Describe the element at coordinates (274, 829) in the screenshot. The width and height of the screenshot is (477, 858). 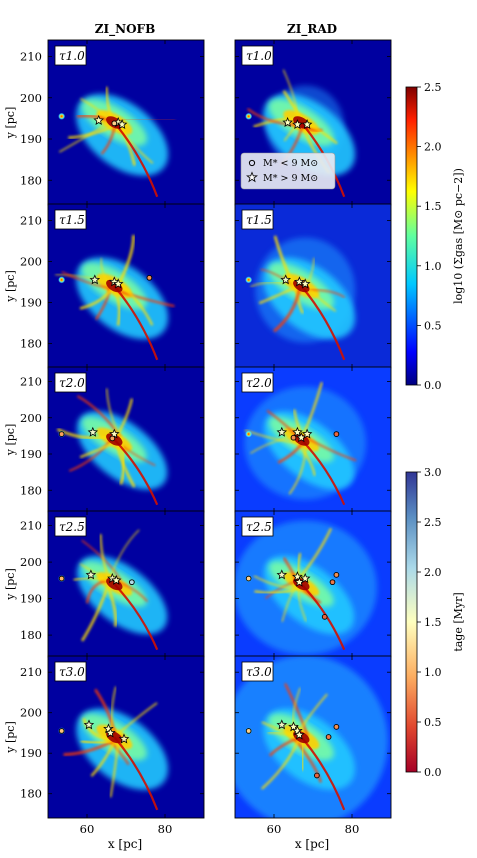
I see `x-tick-label: 60` at that location.